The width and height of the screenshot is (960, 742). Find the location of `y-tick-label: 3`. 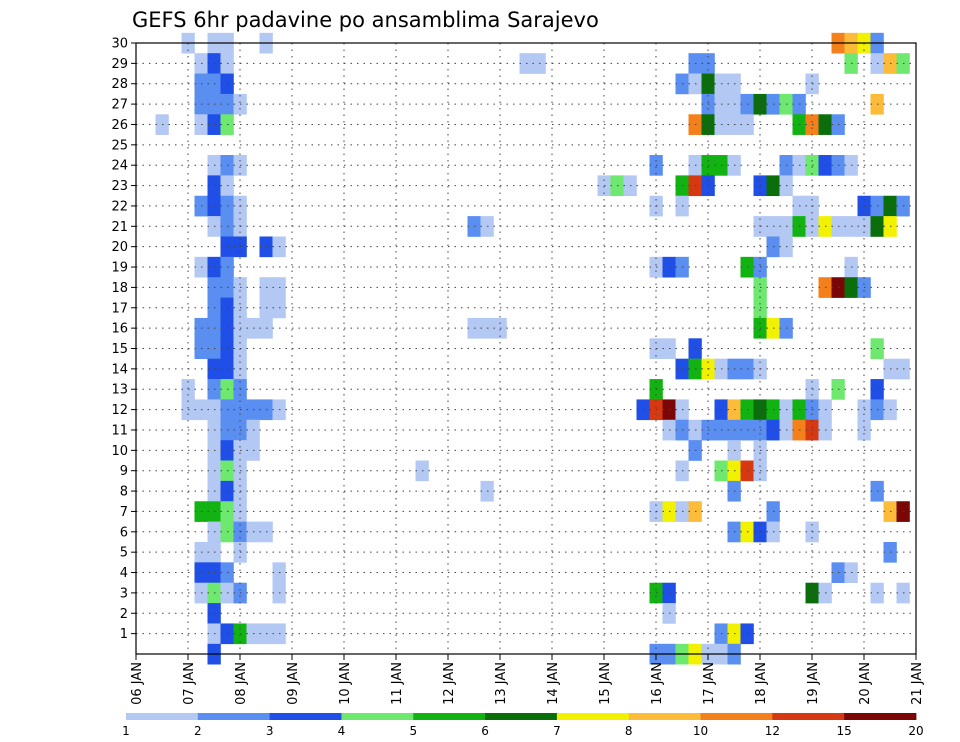

y-tick-label: 3 is located at coordinates (124, 593).